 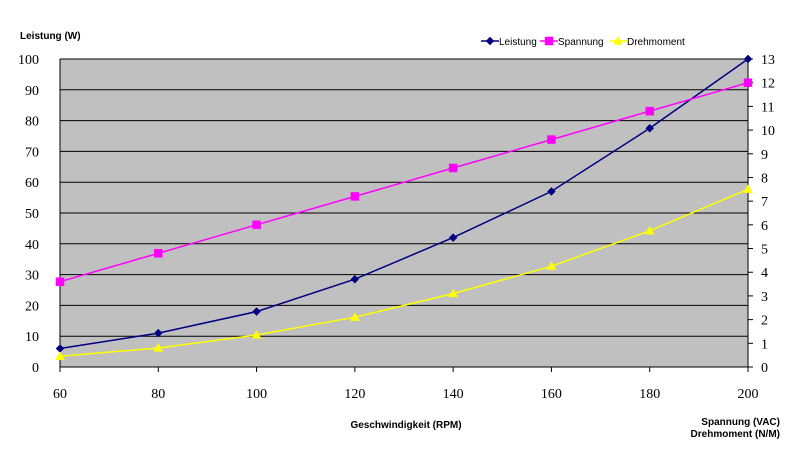 I want to click on y-left-tick-label: 30, so click(x=32, y=276).